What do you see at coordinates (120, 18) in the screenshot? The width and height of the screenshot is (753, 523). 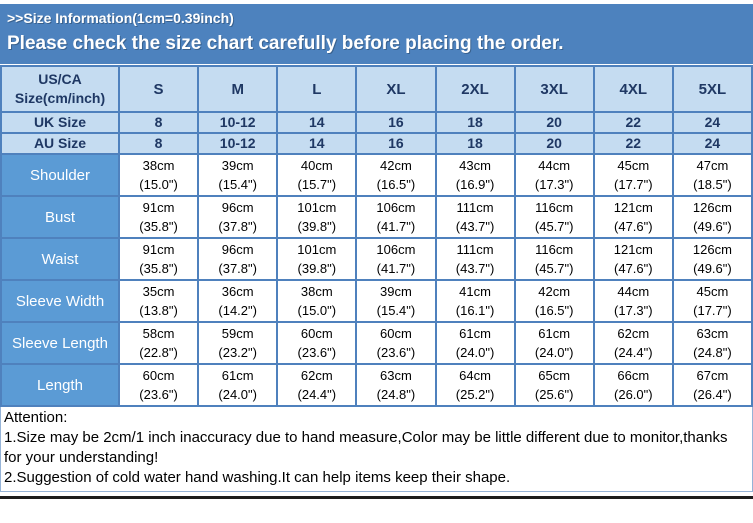 I see `size-info-title: >>Size Information(1cm=0.39inch)` at bounding box center [120, 18].